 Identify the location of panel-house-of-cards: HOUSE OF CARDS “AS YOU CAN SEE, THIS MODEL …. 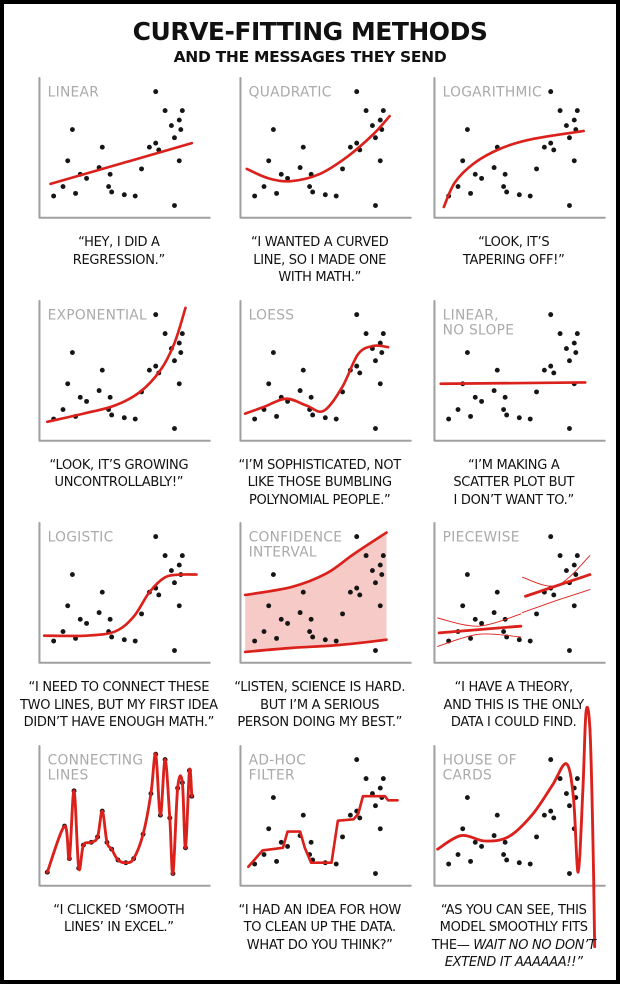
(514, 838).